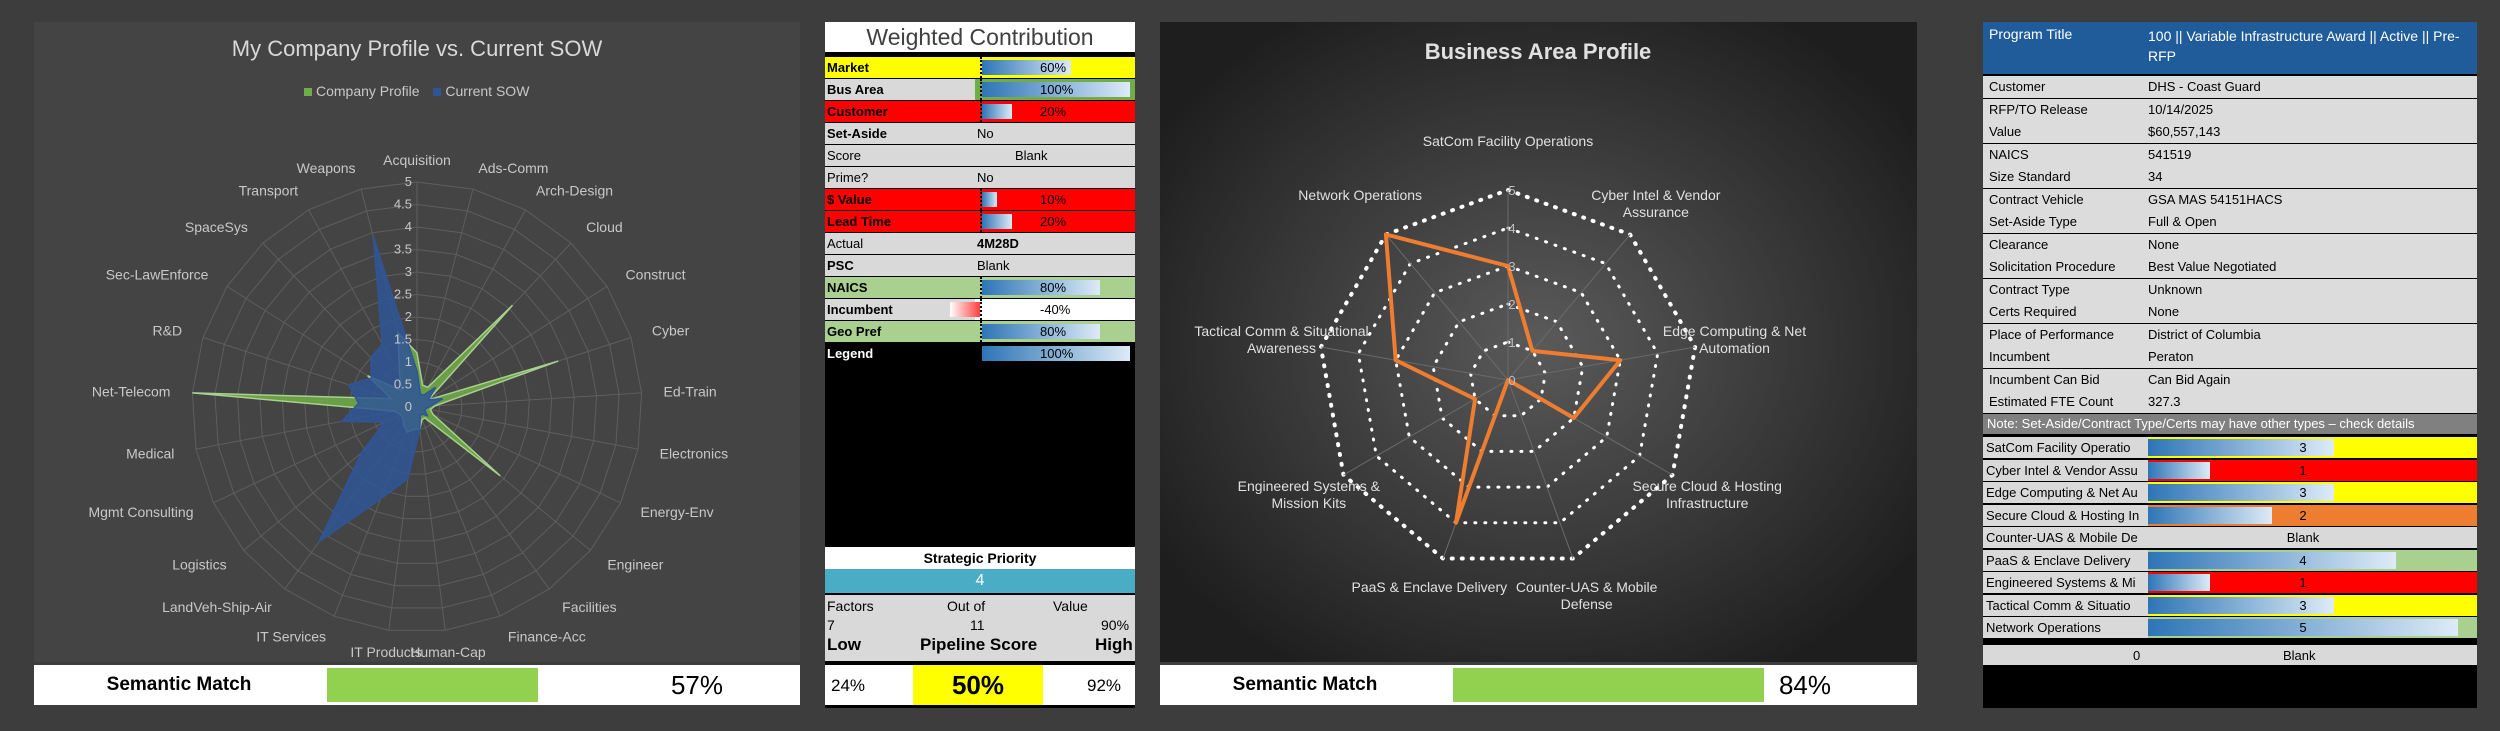 This screenshot has height=731, width=2500. I want to click on radar1-category-label: Sec-LawEnforce, so click(157, 275).